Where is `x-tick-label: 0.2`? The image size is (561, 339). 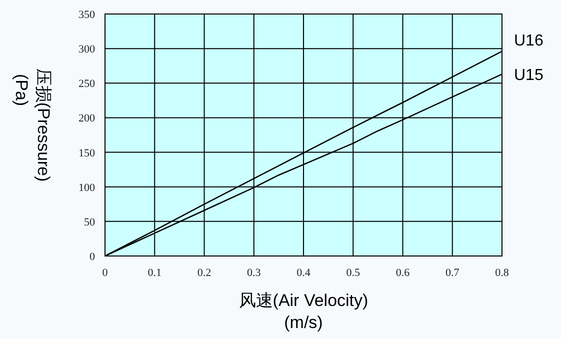
x-tick-label: 0.2 is located at coordinates (204, 273).